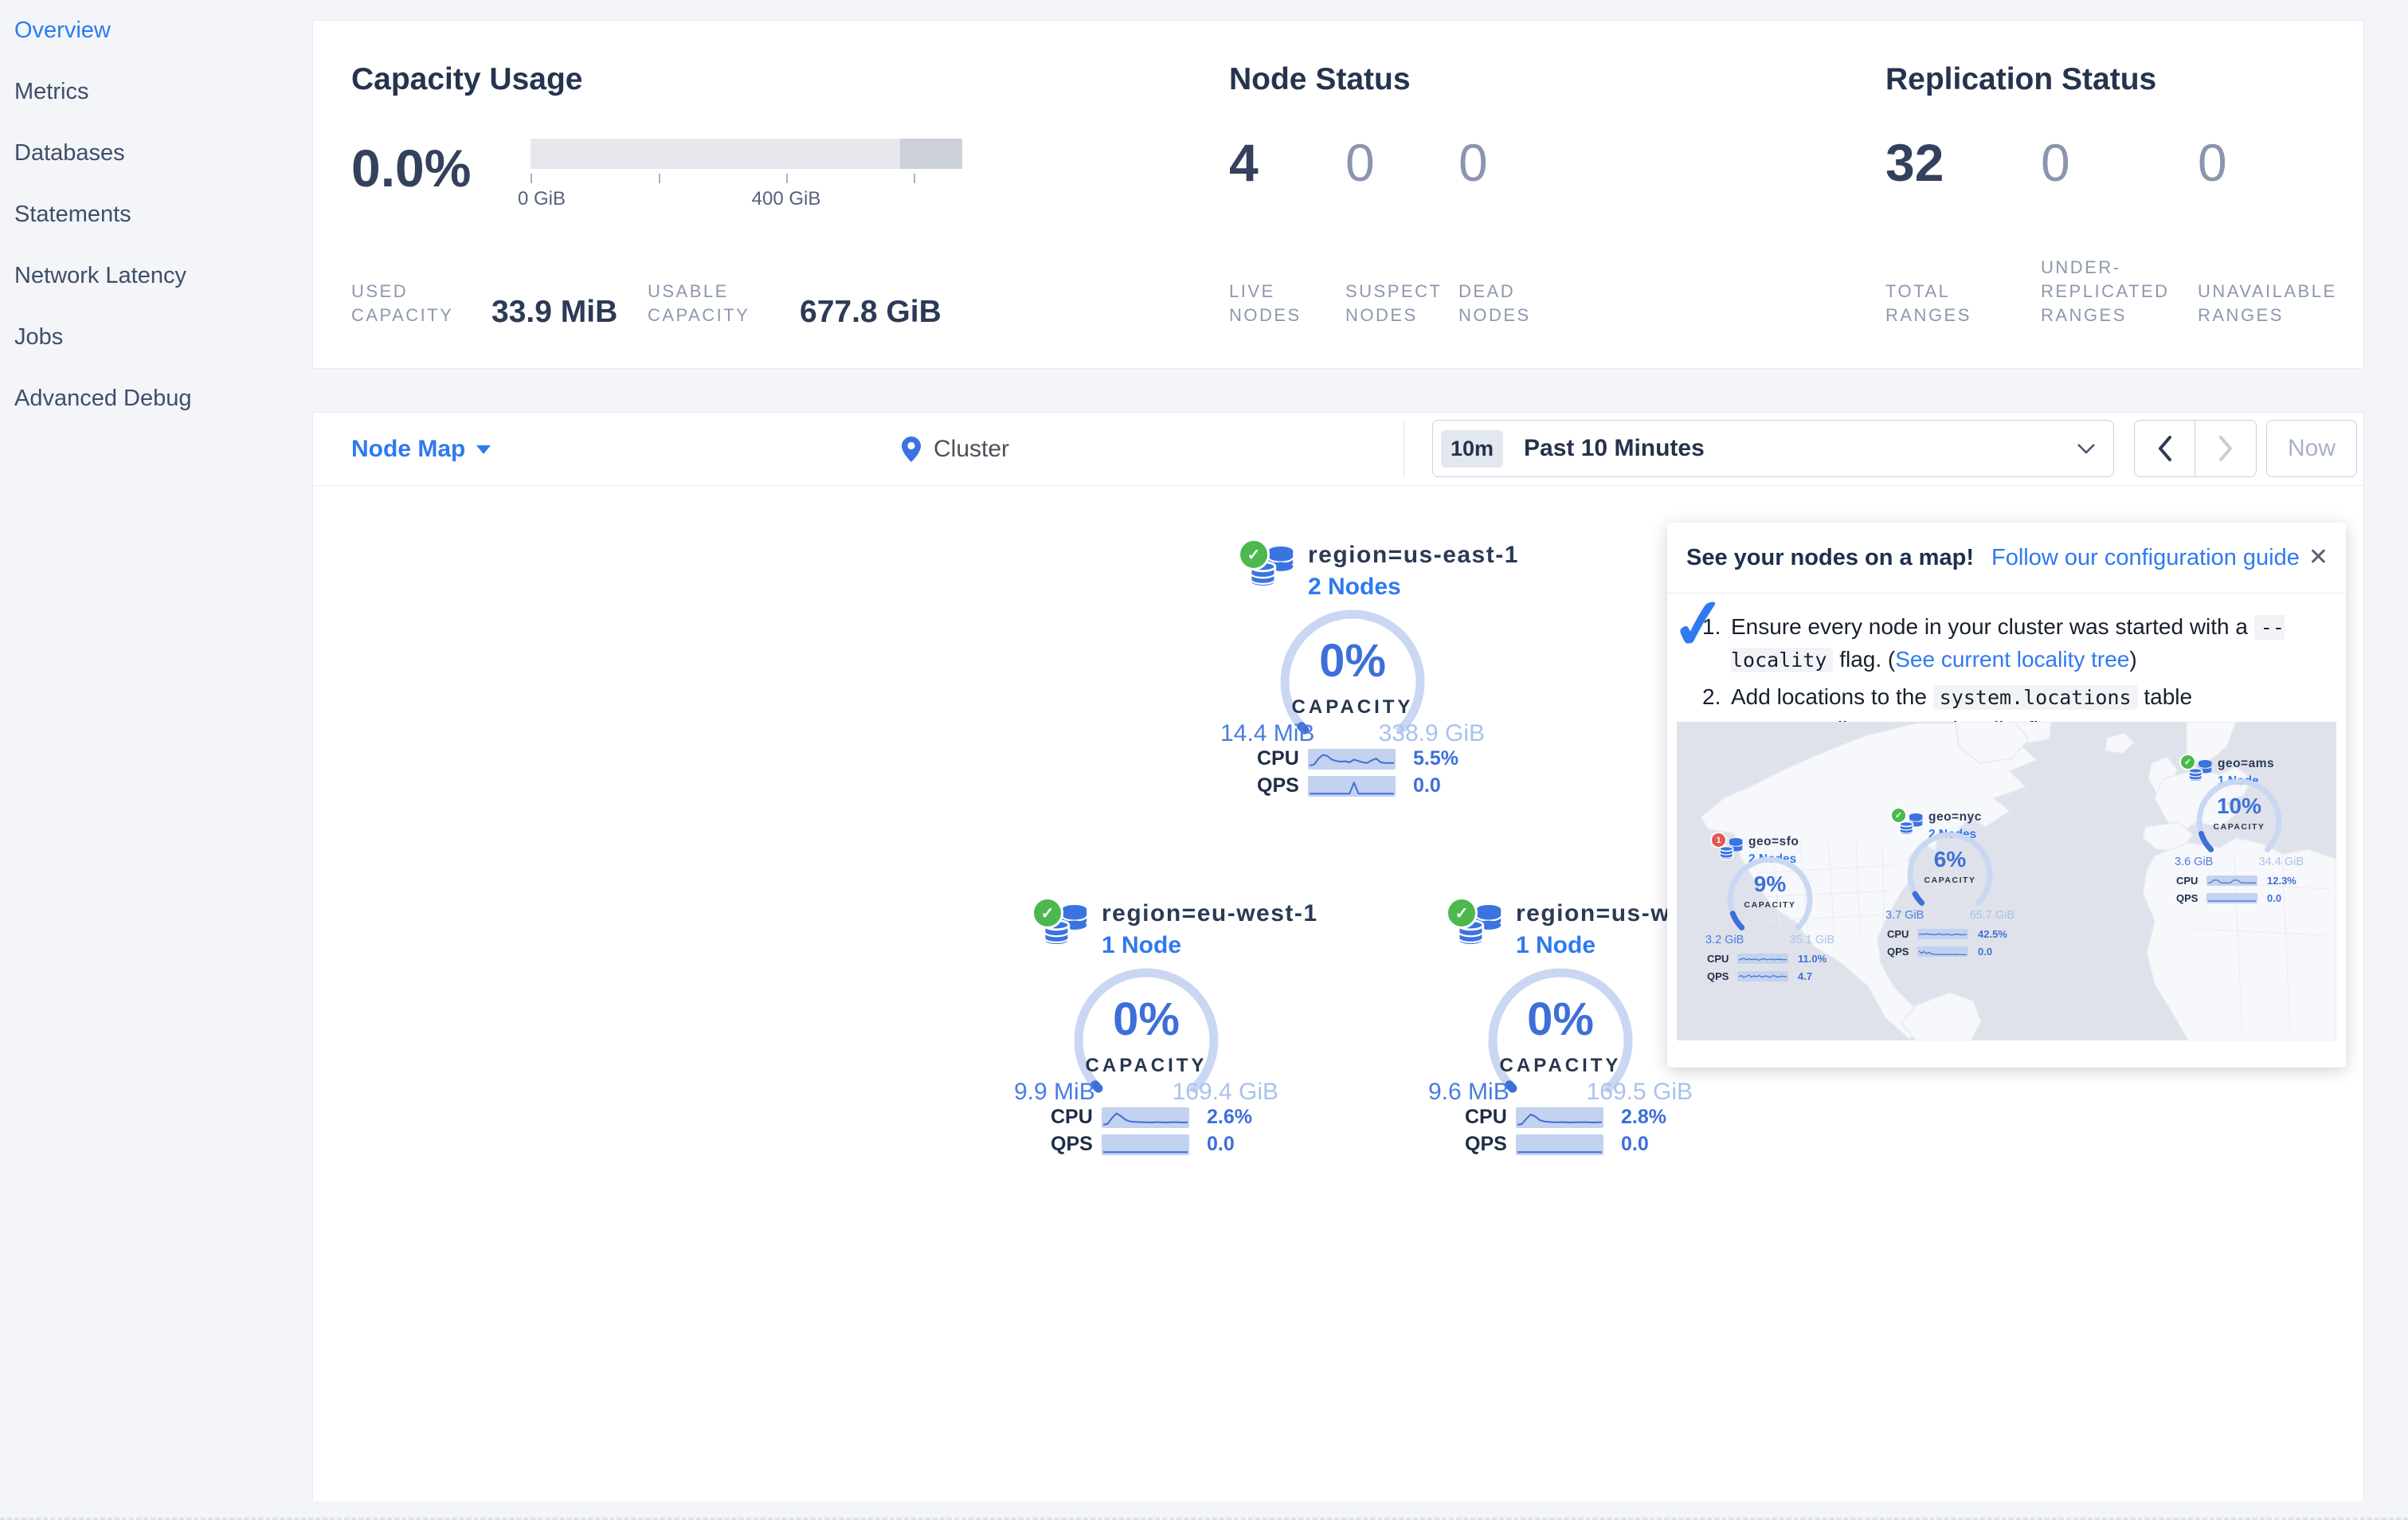  Describe the element at coordinates (1699, 624) in the screenshot. I see `blue-check-icon: ✓` at that location.